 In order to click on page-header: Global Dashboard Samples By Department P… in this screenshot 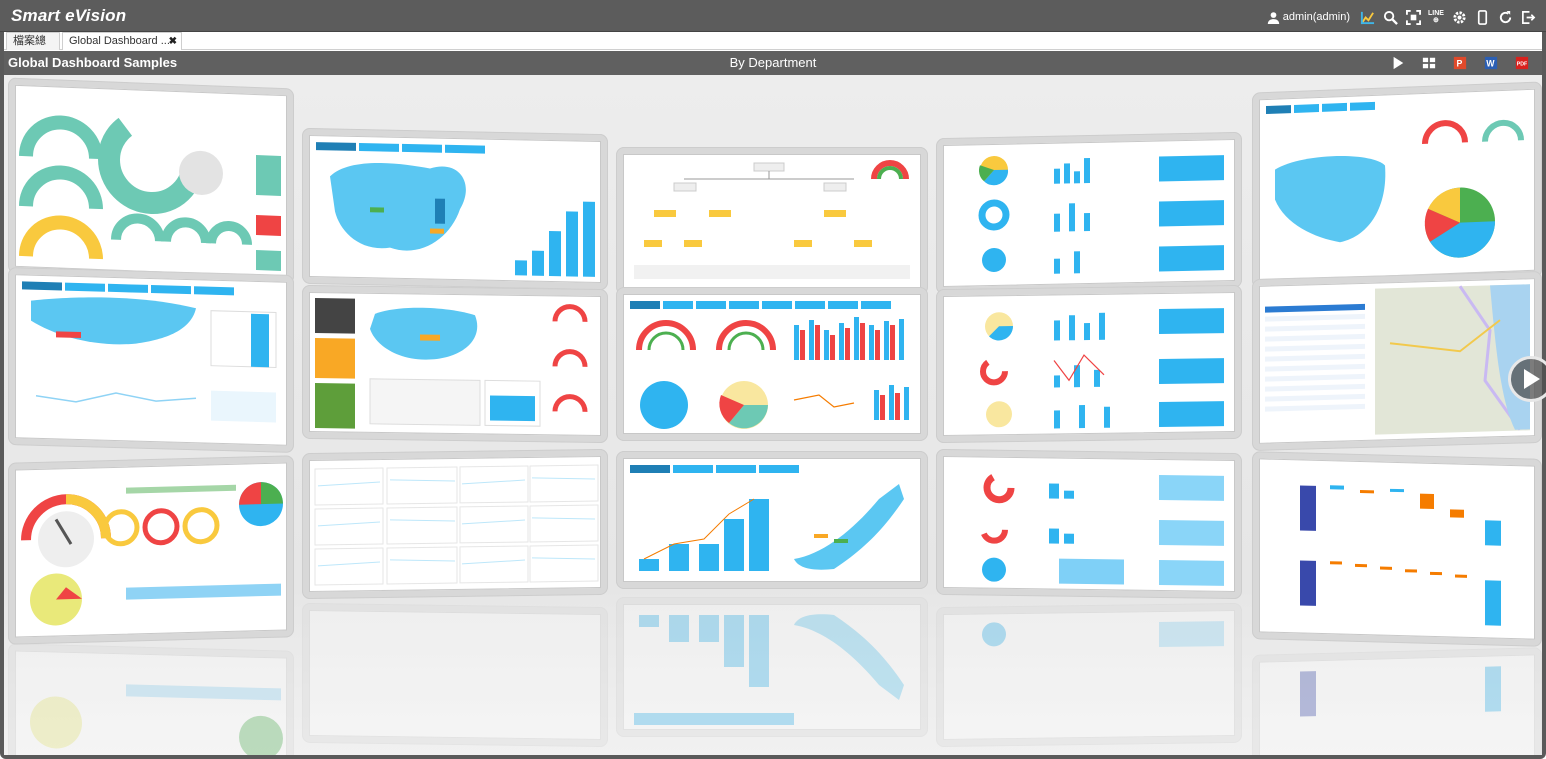, I will do `click(773, 63)`.